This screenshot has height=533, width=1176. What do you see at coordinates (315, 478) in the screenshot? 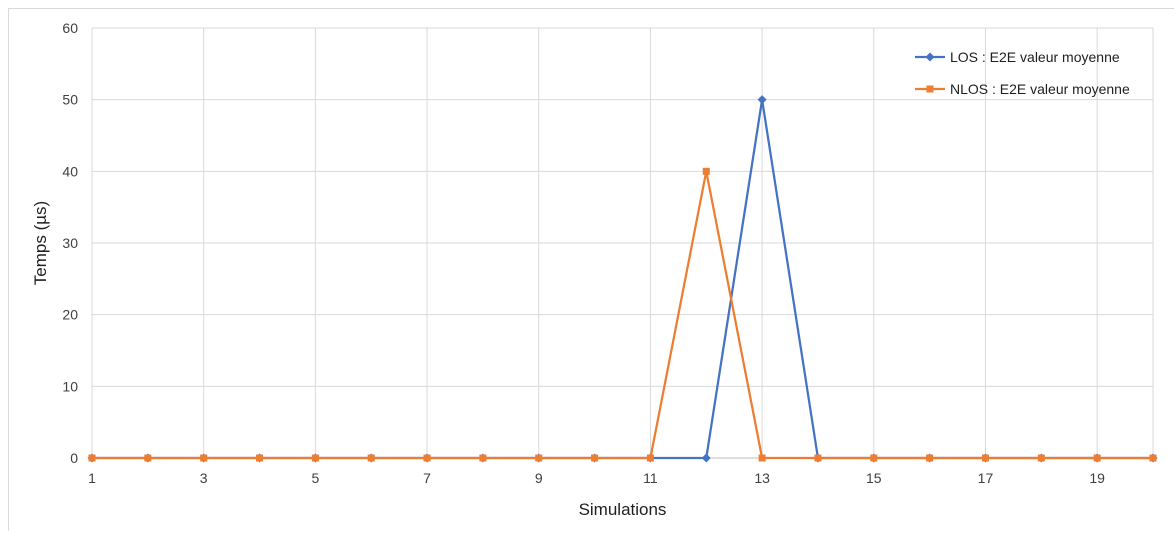
I see `x-tick-label: 5` at bounding box center [315, 478].